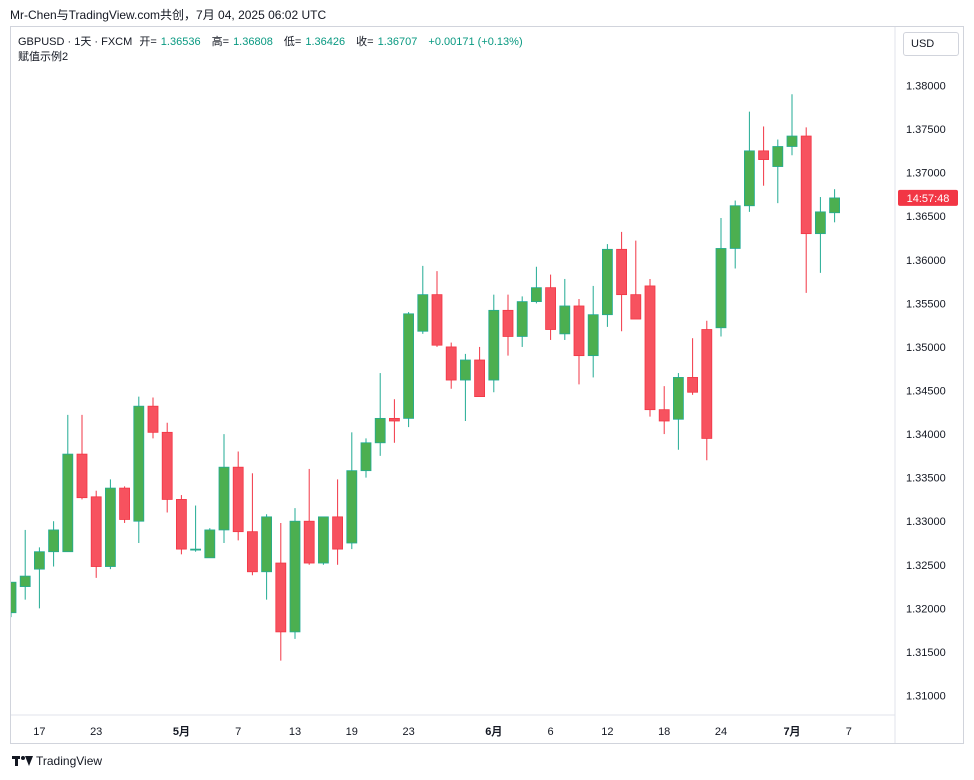 This screenshot has width=974, height=780. What do you see at coordinates (292, 42) in the screenshot?
I see `low-label: 低=` at bounding box center [292, 42].